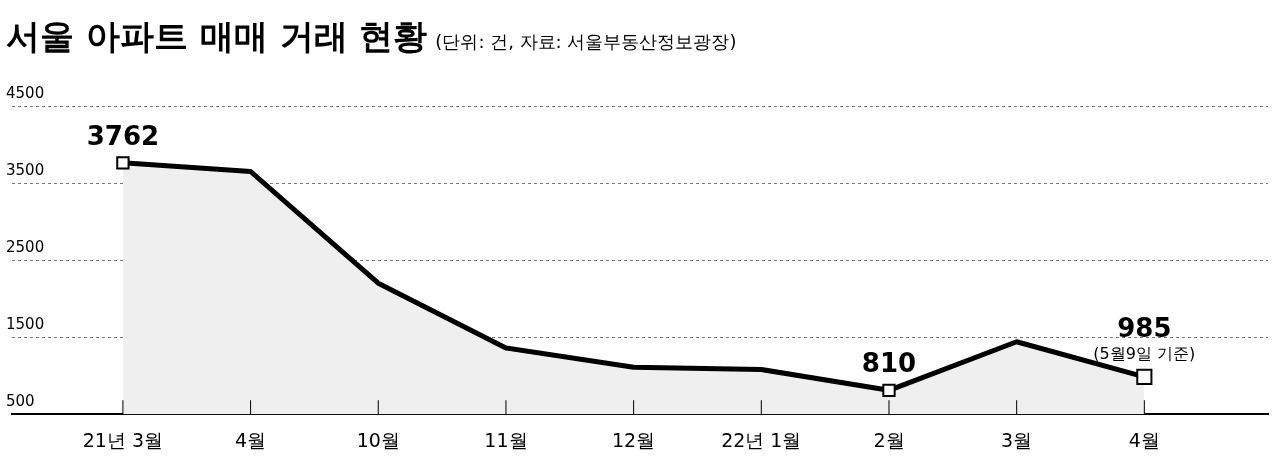 The image size is (1280, 465). I want to click on y-tick-label: 4500, so click(25, 92).